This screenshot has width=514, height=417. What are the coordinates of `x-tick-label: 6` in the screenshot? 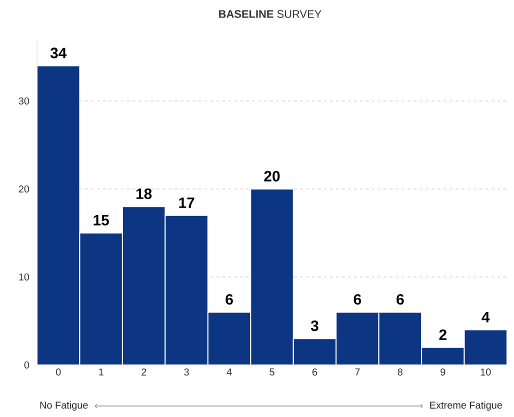 It's located at (315, 372).